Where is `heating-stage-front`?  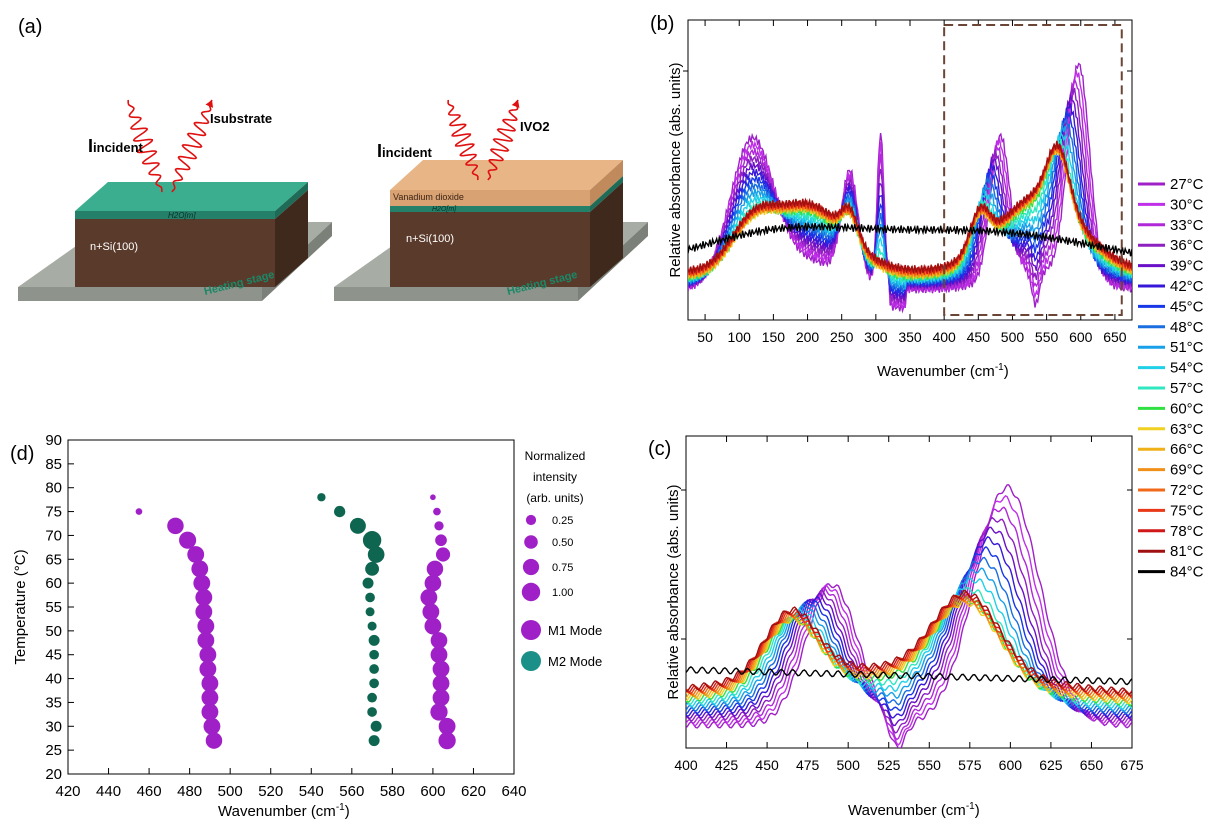
heating-stage-front is located at coordinates (140, 294).